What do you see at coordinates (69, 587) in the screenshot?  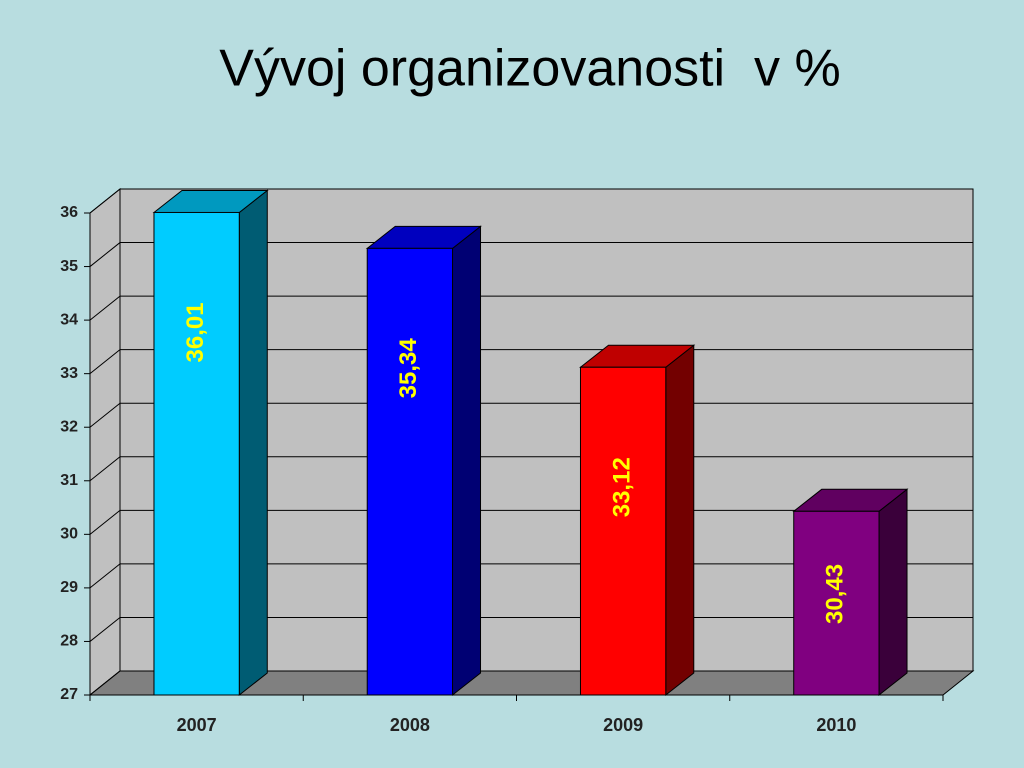 I see `y-tick-label: 29` at bounding box center [69, 587].